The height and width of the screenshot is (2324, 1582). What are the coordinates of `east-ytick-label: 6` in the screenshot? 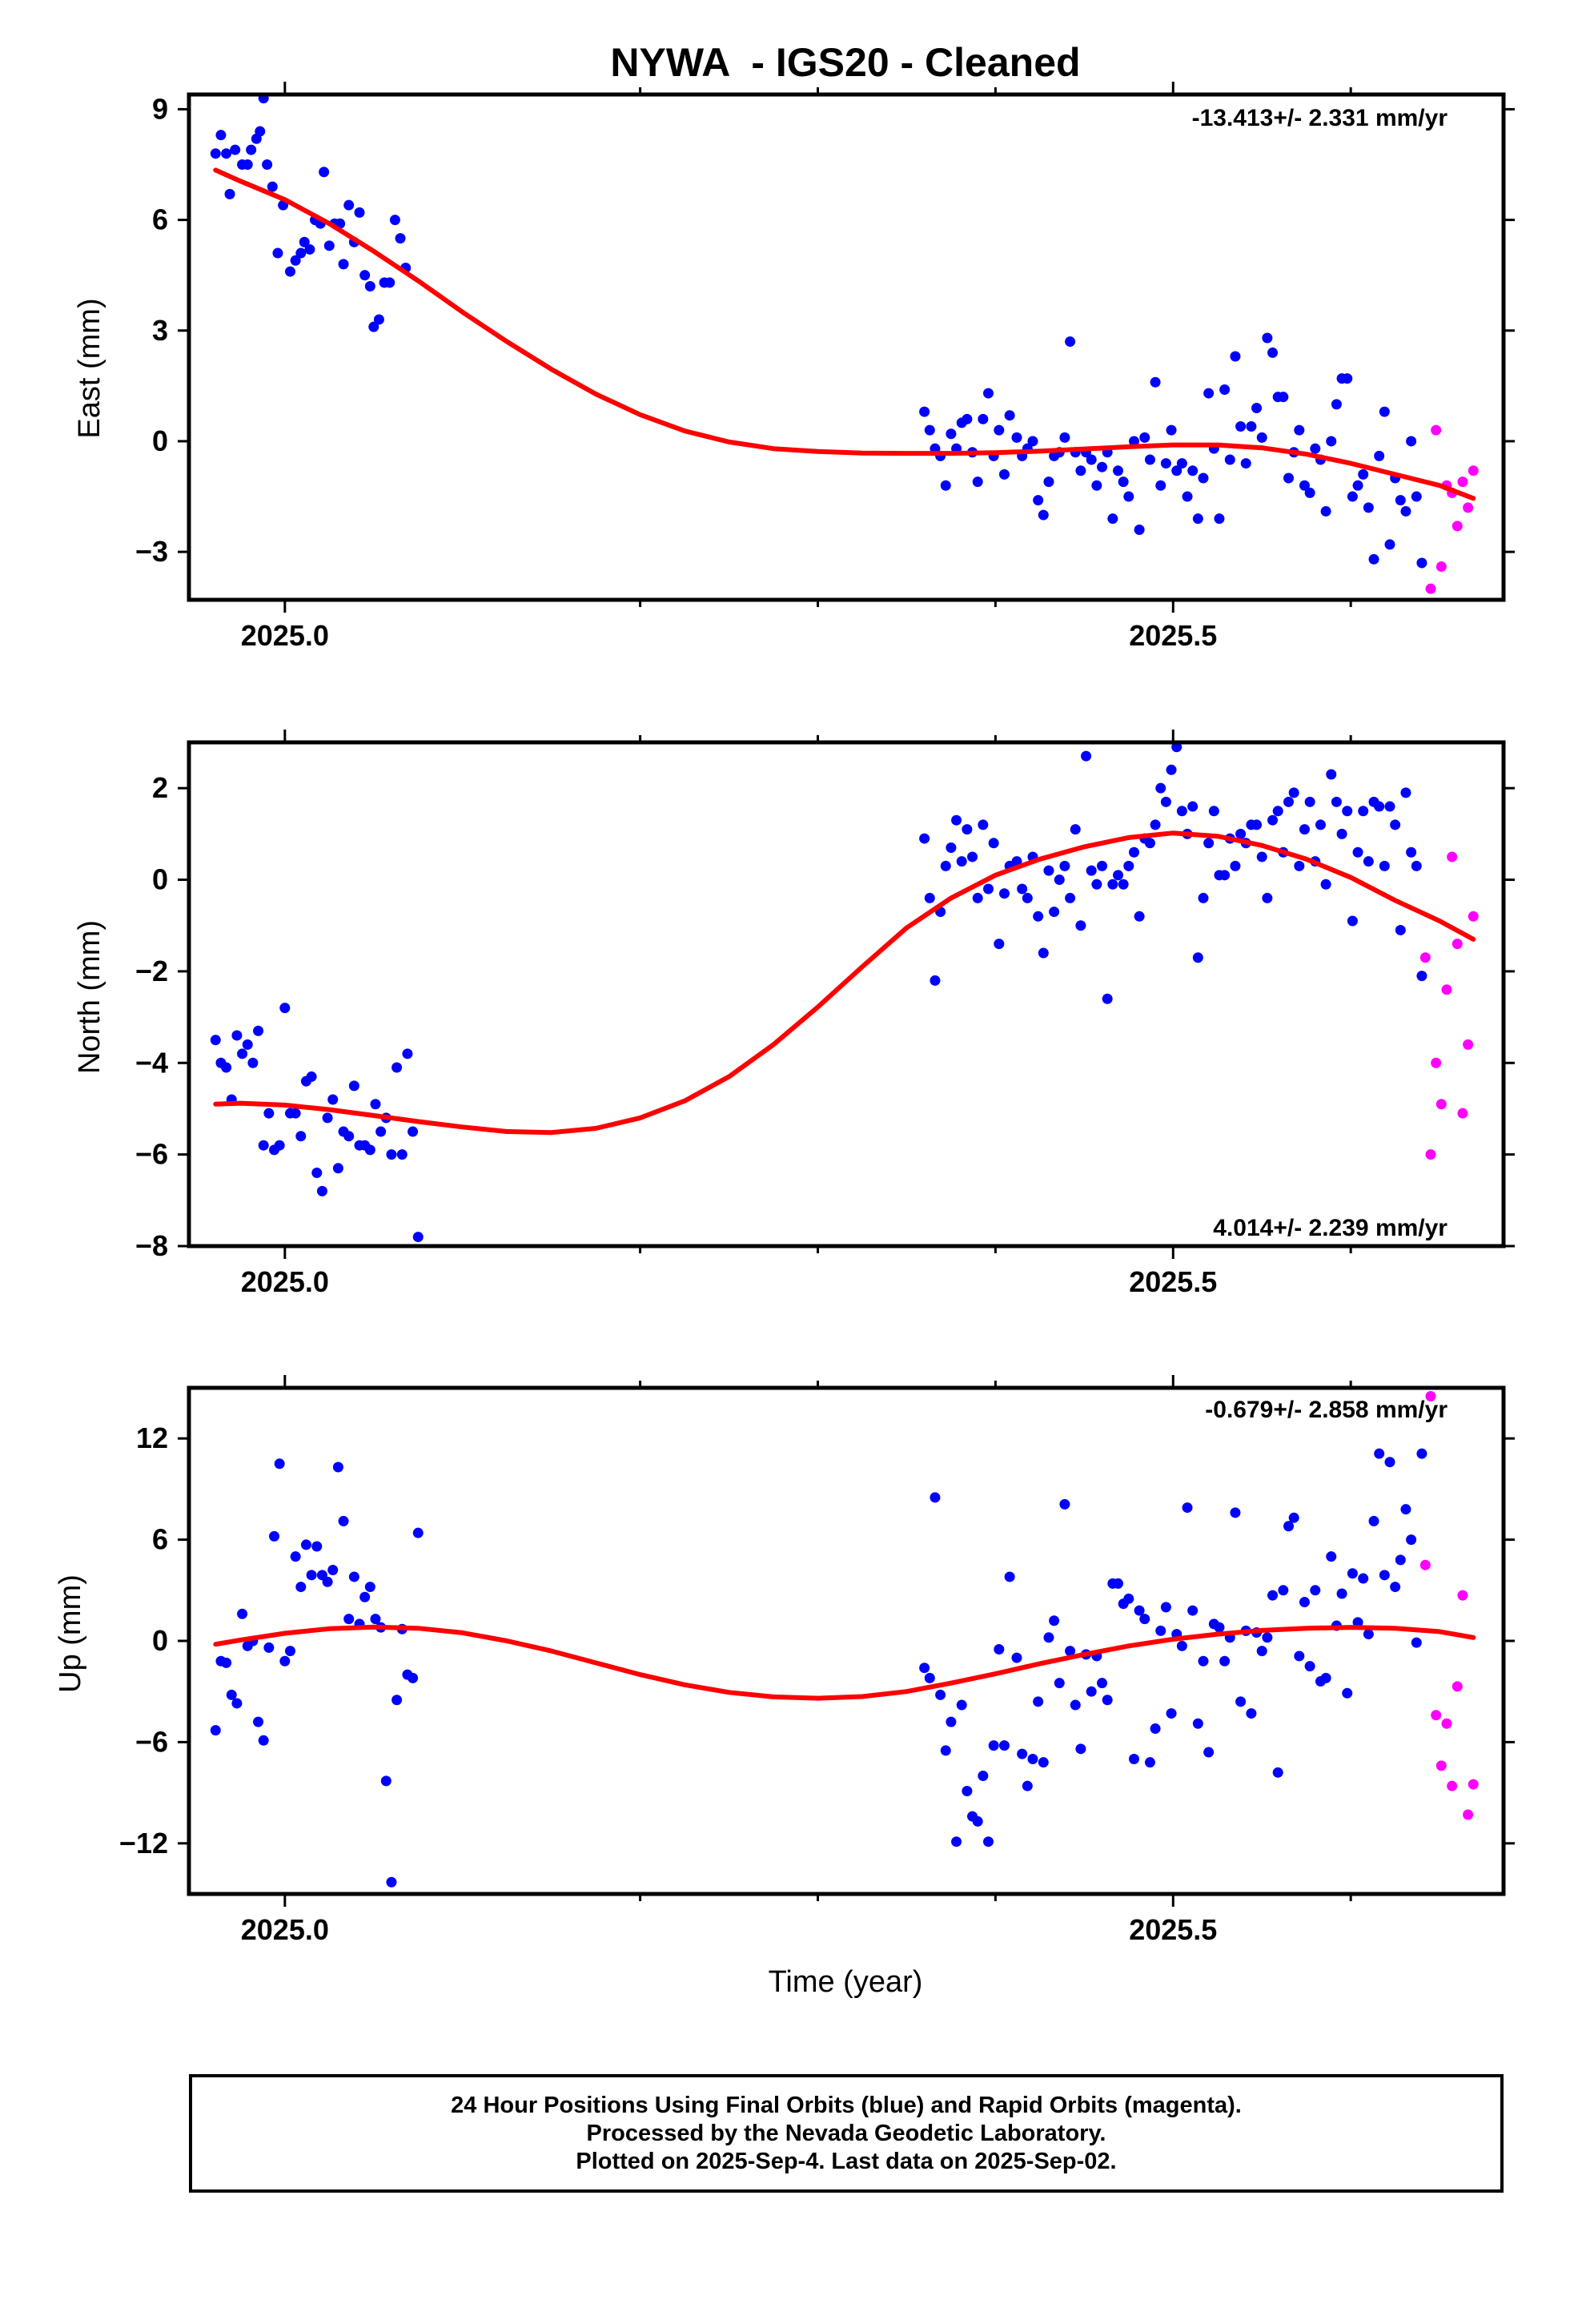 It's located at (160, 219).